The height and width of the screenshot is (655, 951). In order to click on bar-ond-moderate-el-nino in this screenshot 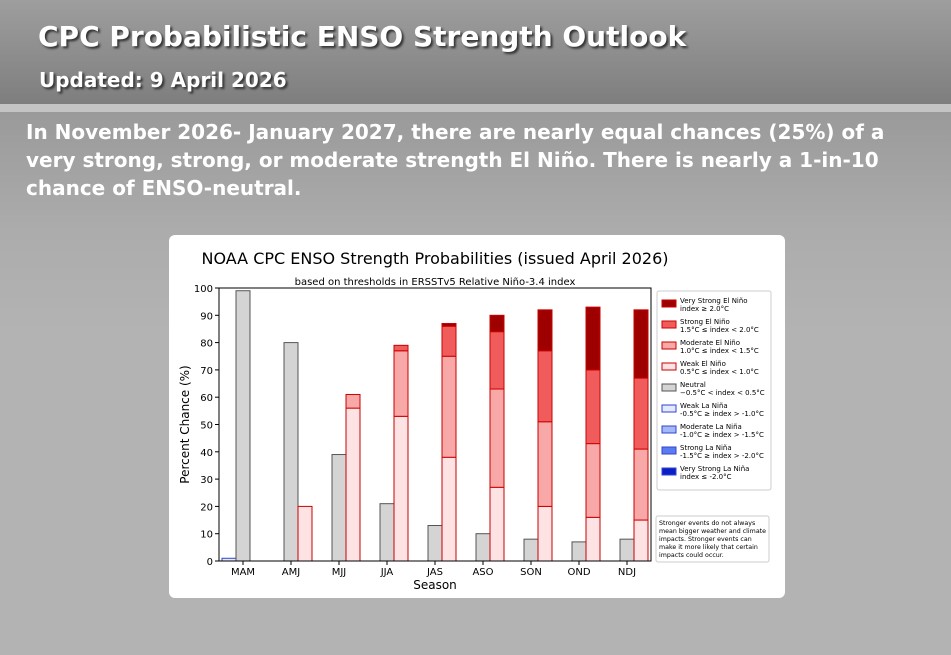, I will do `click(593, 480)`.